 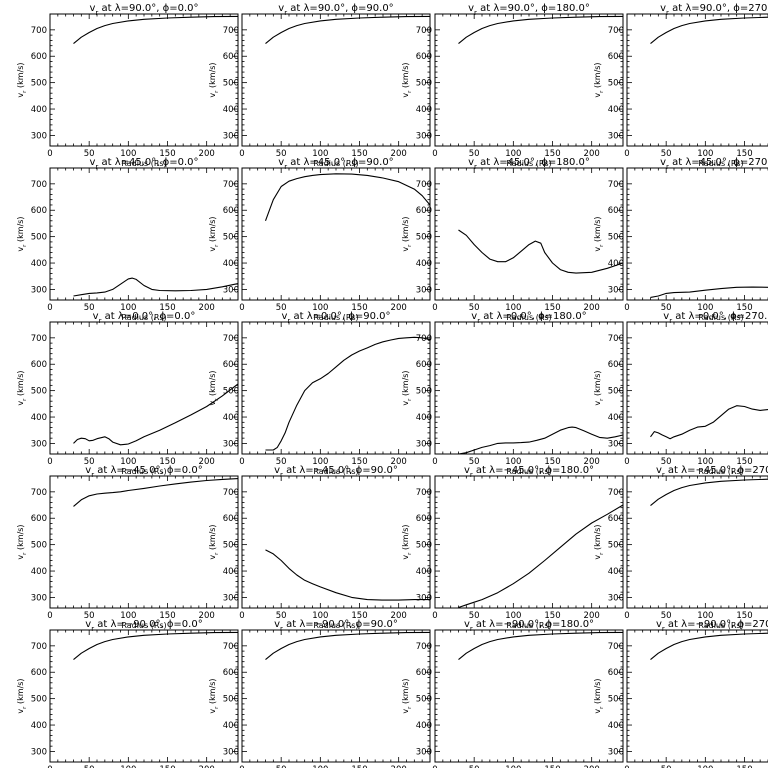 I want to click on chart-title: vr at λ=−90.0°, ϕ=0.0°, so click(x=143, y=626).